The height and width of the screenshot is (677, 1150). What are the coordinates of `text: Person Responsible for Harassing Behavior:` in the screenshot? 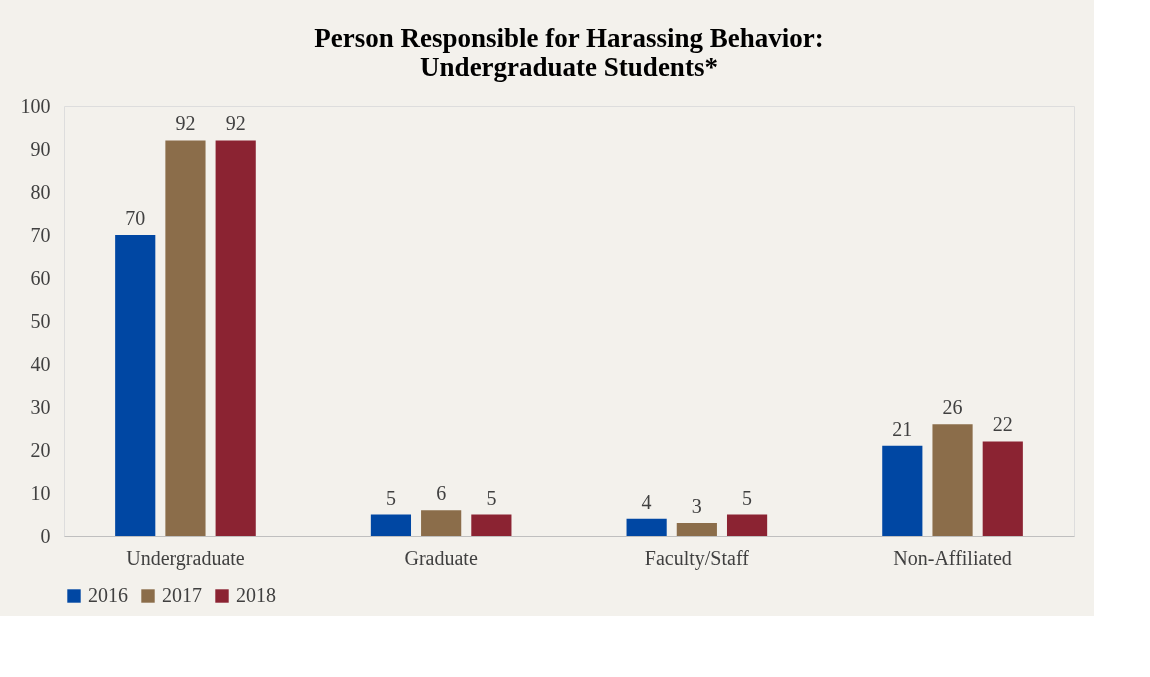 It's located at (569, 38).